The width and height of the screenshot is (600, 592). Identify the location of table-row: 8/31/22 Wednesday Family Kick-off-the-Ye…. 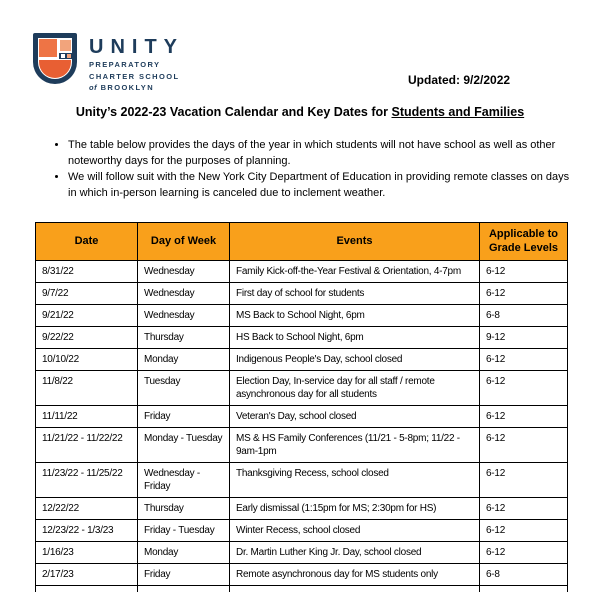
(301, 271).